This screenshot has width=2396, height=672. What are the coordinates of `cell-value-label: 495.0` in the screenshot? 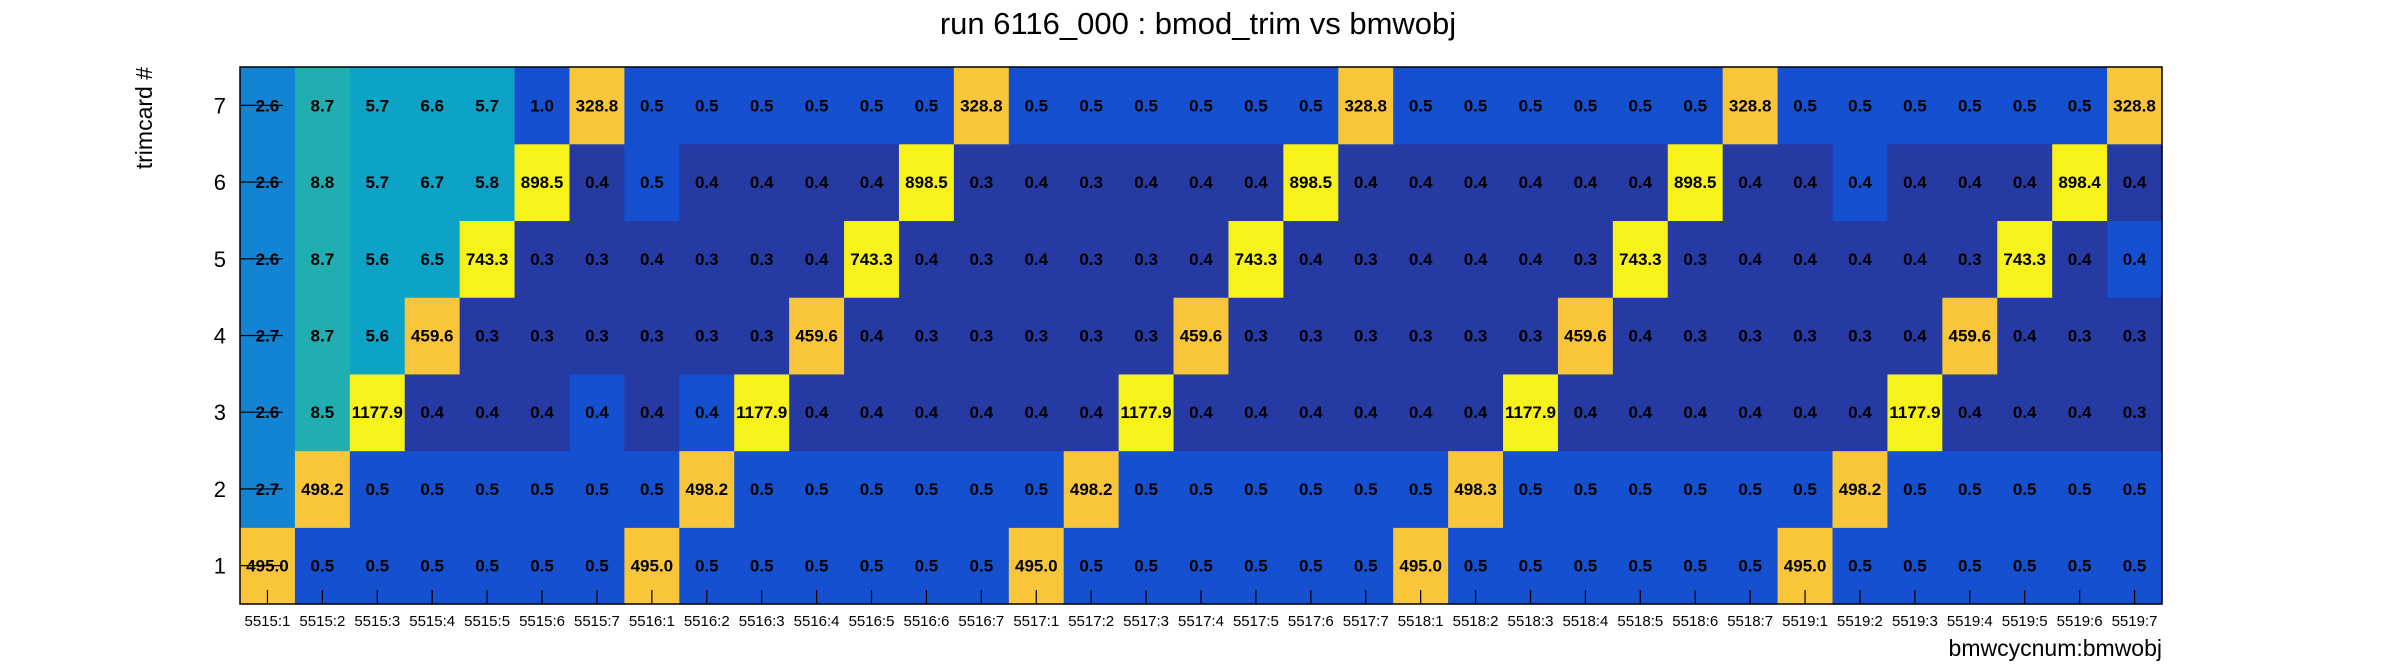 It's located at (1805, 566).